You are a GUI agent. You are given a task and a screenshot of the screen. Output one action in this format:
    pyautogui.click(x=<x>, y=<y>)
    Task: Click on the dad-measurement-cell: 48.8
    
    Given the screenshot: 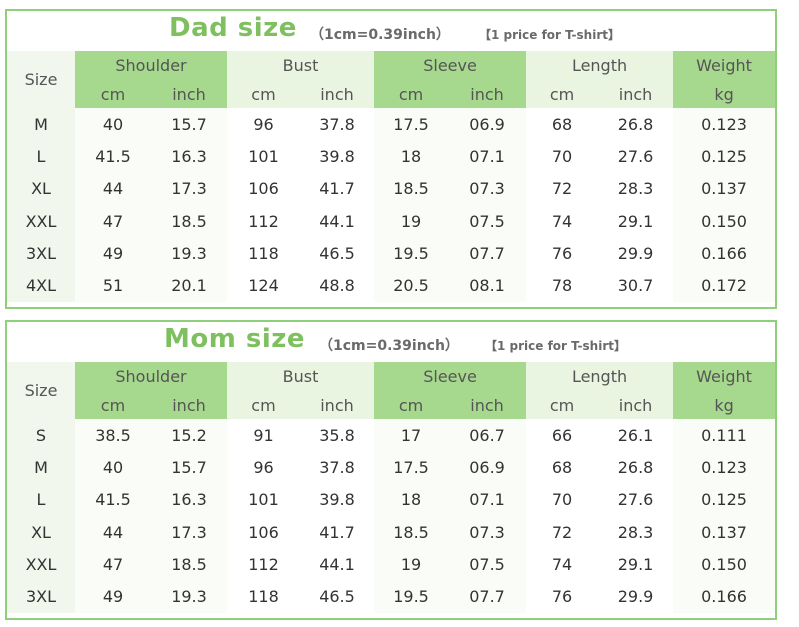 What is the action you would take?
    pyautogui.click(x=337, y=285)
    